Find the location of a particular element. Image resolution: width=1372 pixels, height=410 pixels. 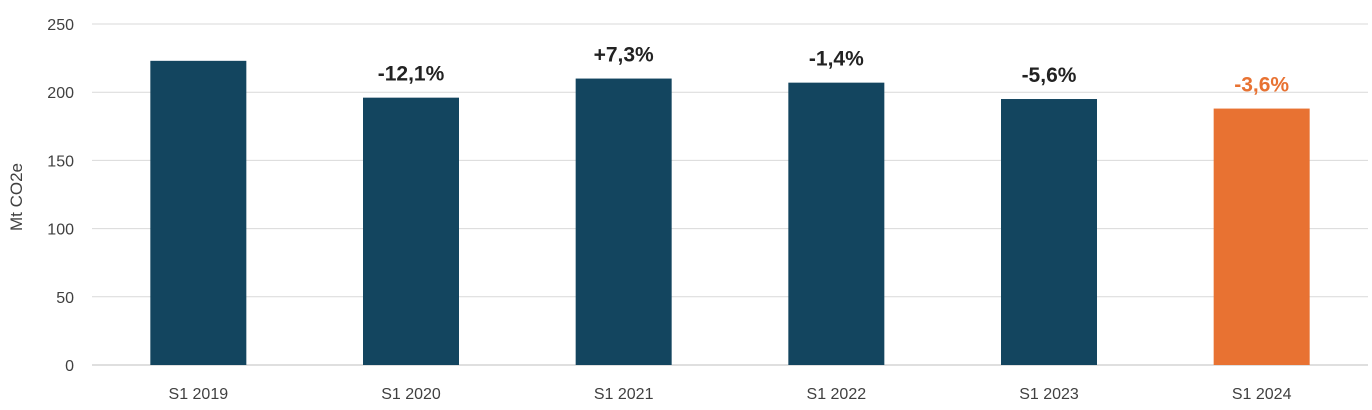

data-label: -3,6% is located at coordinates (1261, 85).